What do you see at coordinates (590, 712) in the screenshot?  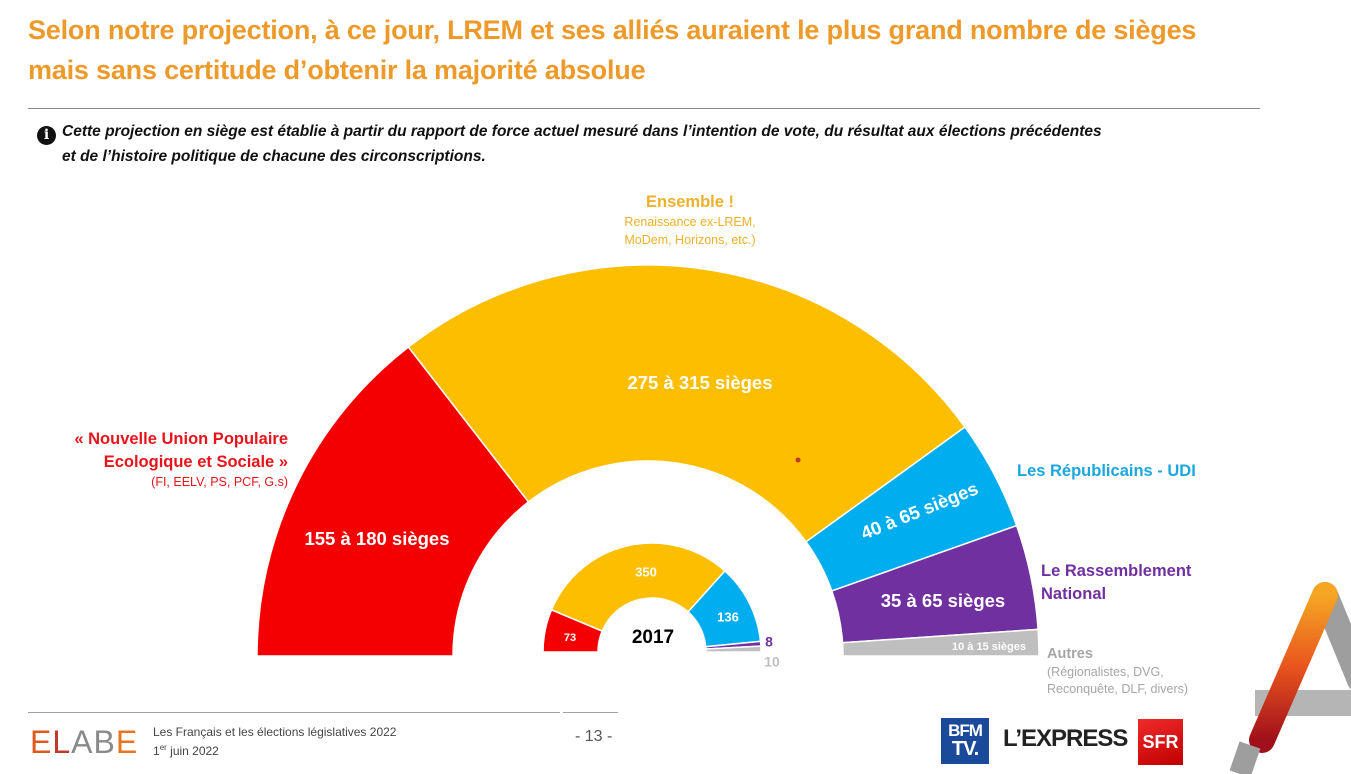 I see `footer-divider-right` at bounding box center [590, 712].